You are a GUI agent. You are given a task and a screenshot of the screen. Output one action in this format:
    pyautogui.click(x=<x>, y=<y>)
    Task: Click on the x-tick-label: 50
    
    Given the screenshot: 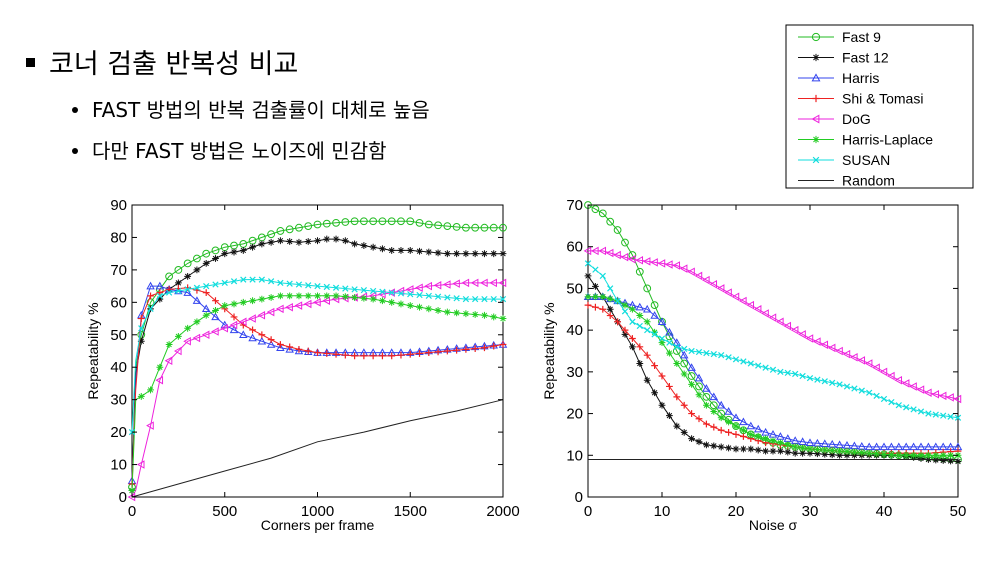 What is the action you would take?
    pyautogui.click(x=958, y=511)
    